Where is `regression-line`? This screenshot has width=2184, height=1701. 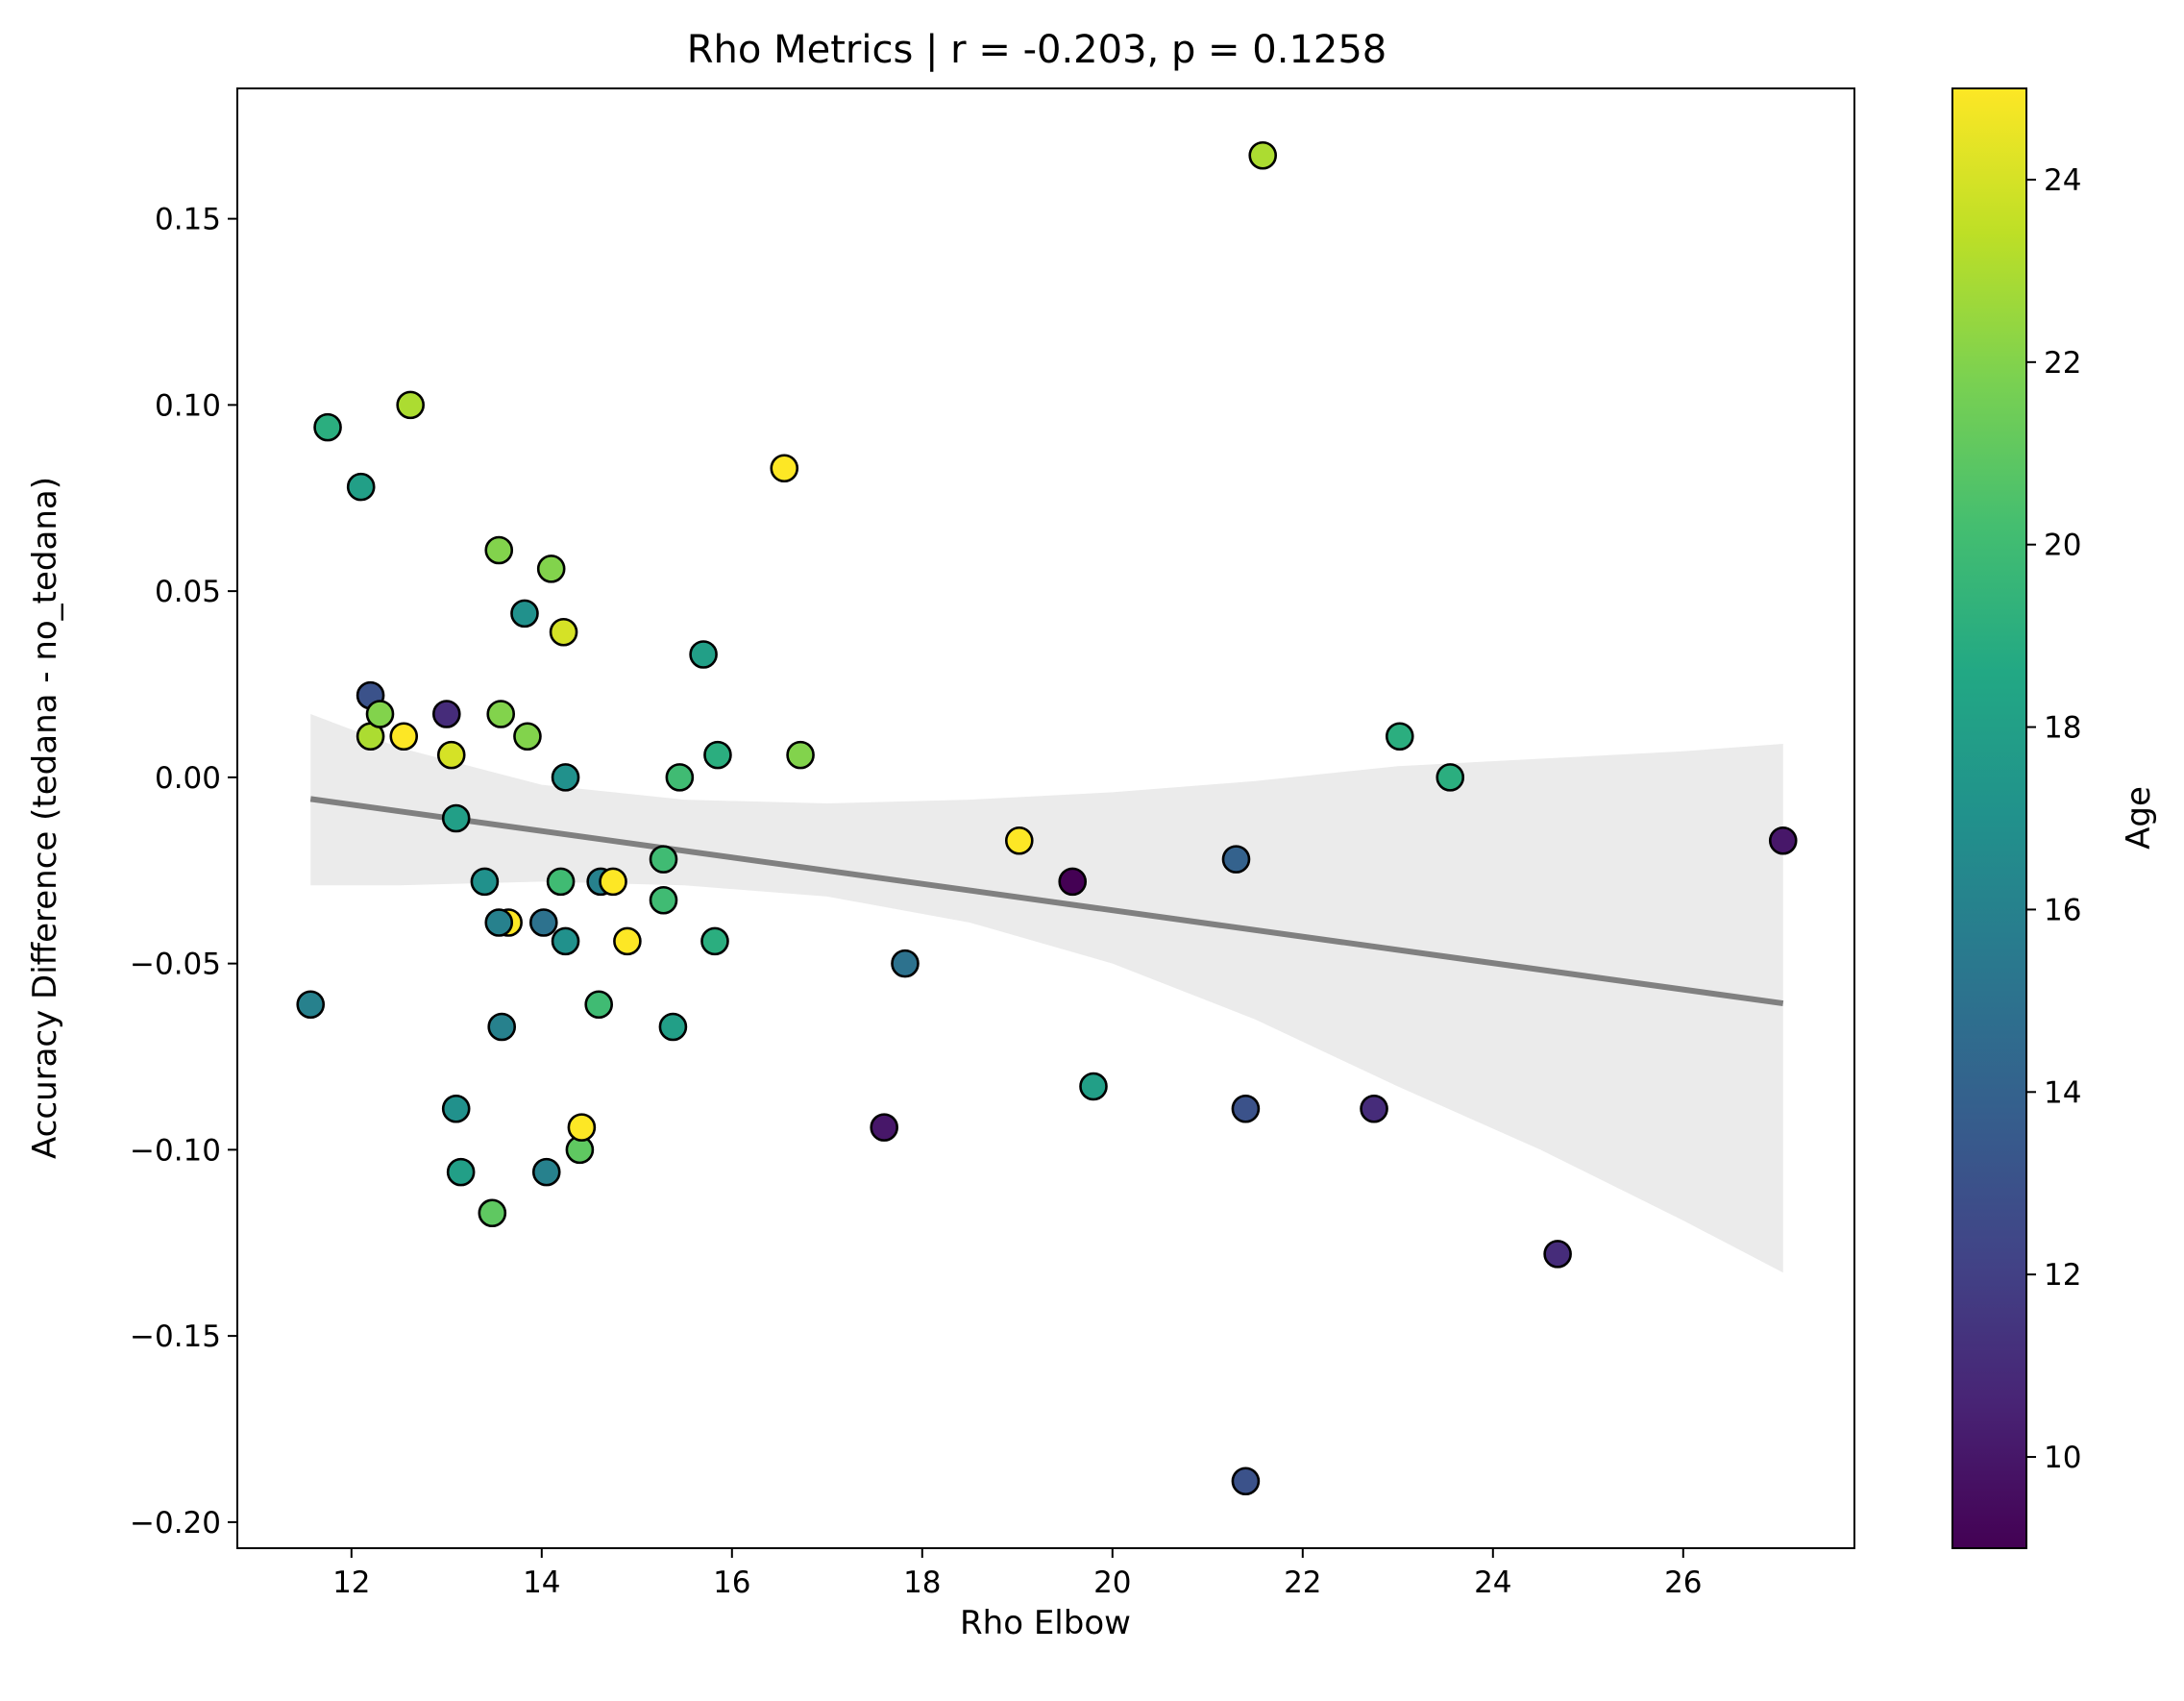
regression-line is located at coordinates (1046, 901).